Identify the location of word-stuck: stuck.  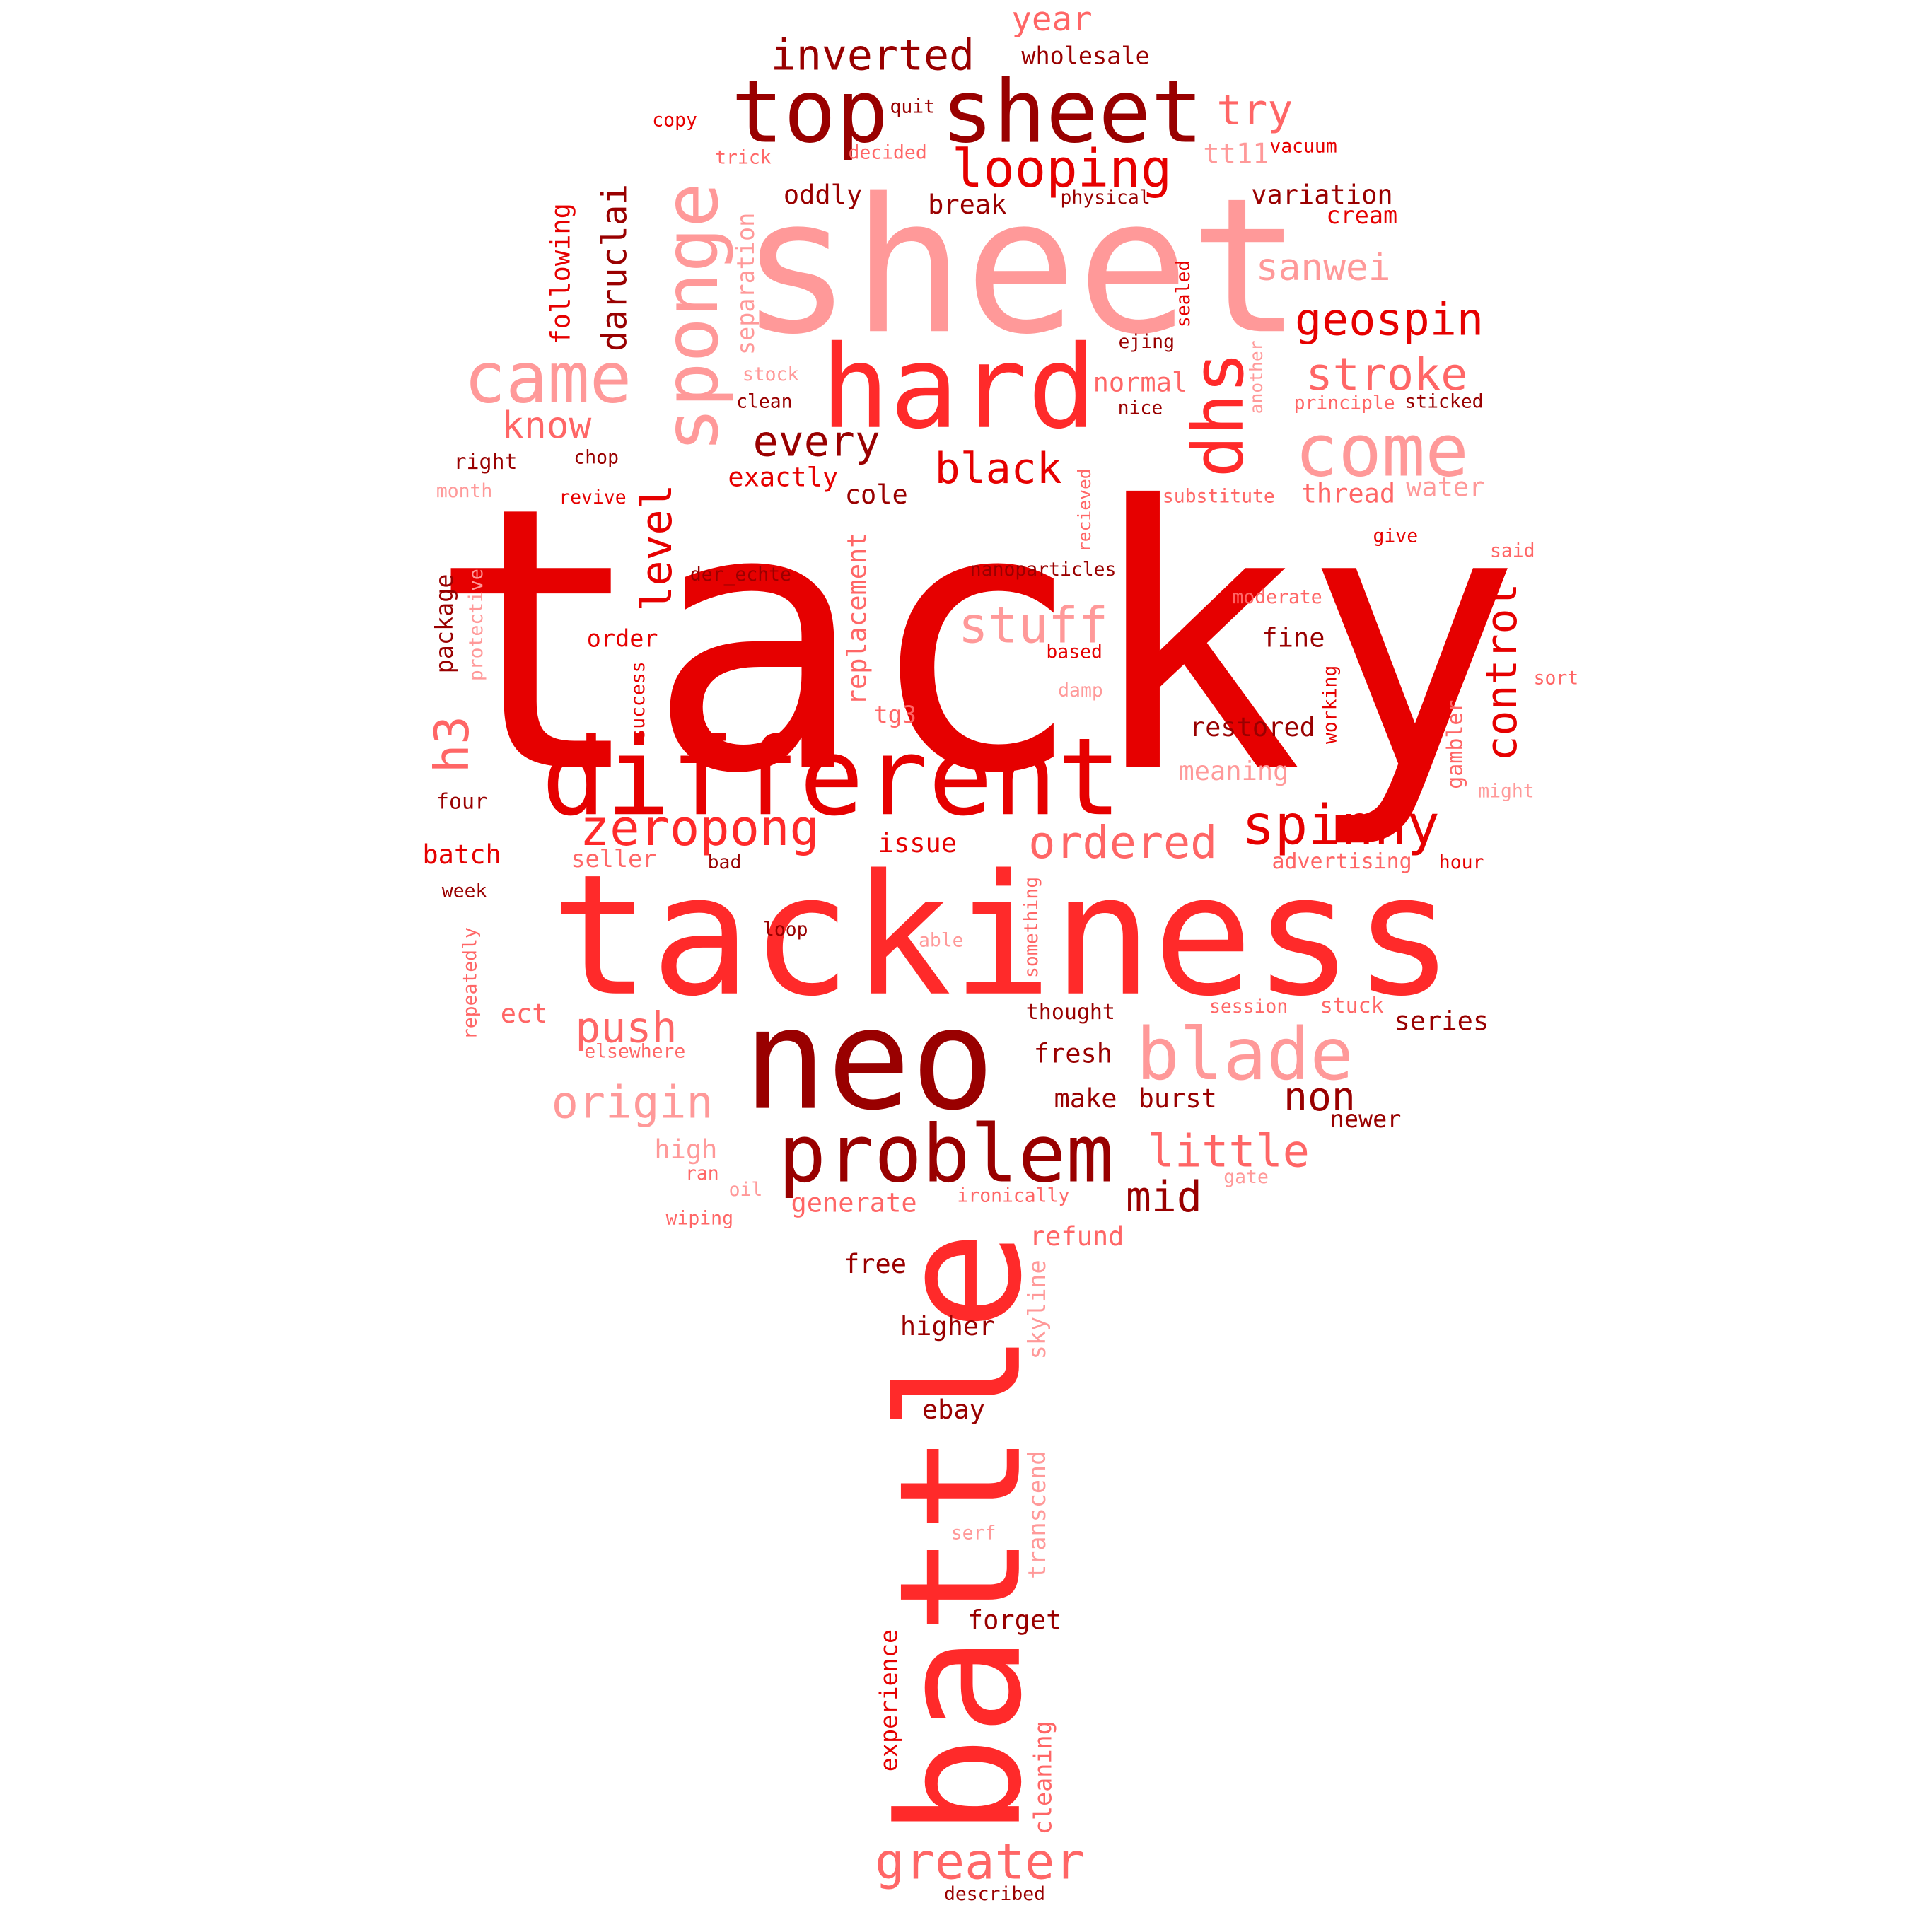
(1352, 1006).